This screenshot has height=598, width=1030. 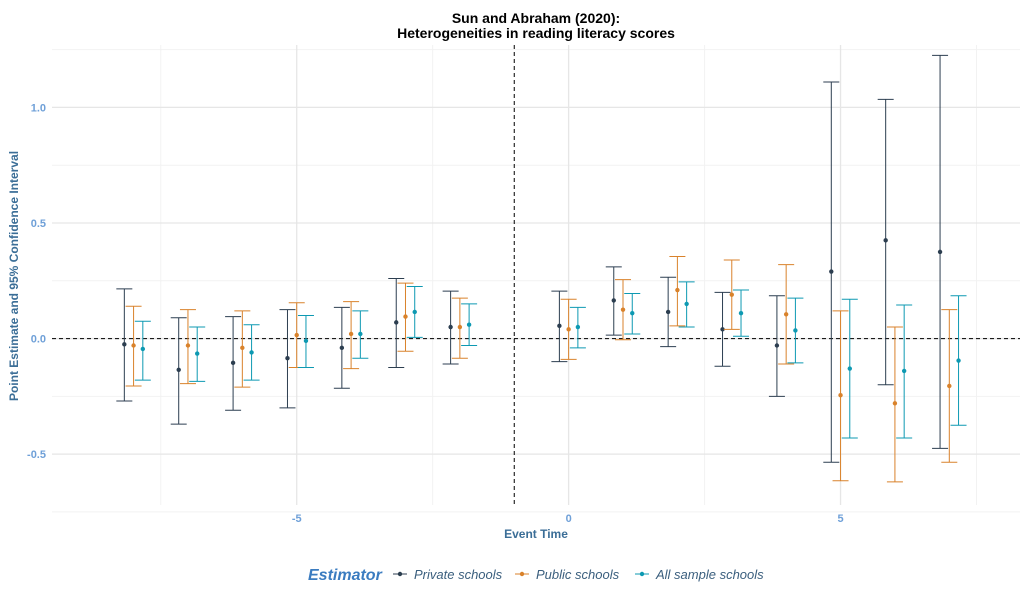 I want to click on x-tick-label: 0, so click(x=569, y=519).